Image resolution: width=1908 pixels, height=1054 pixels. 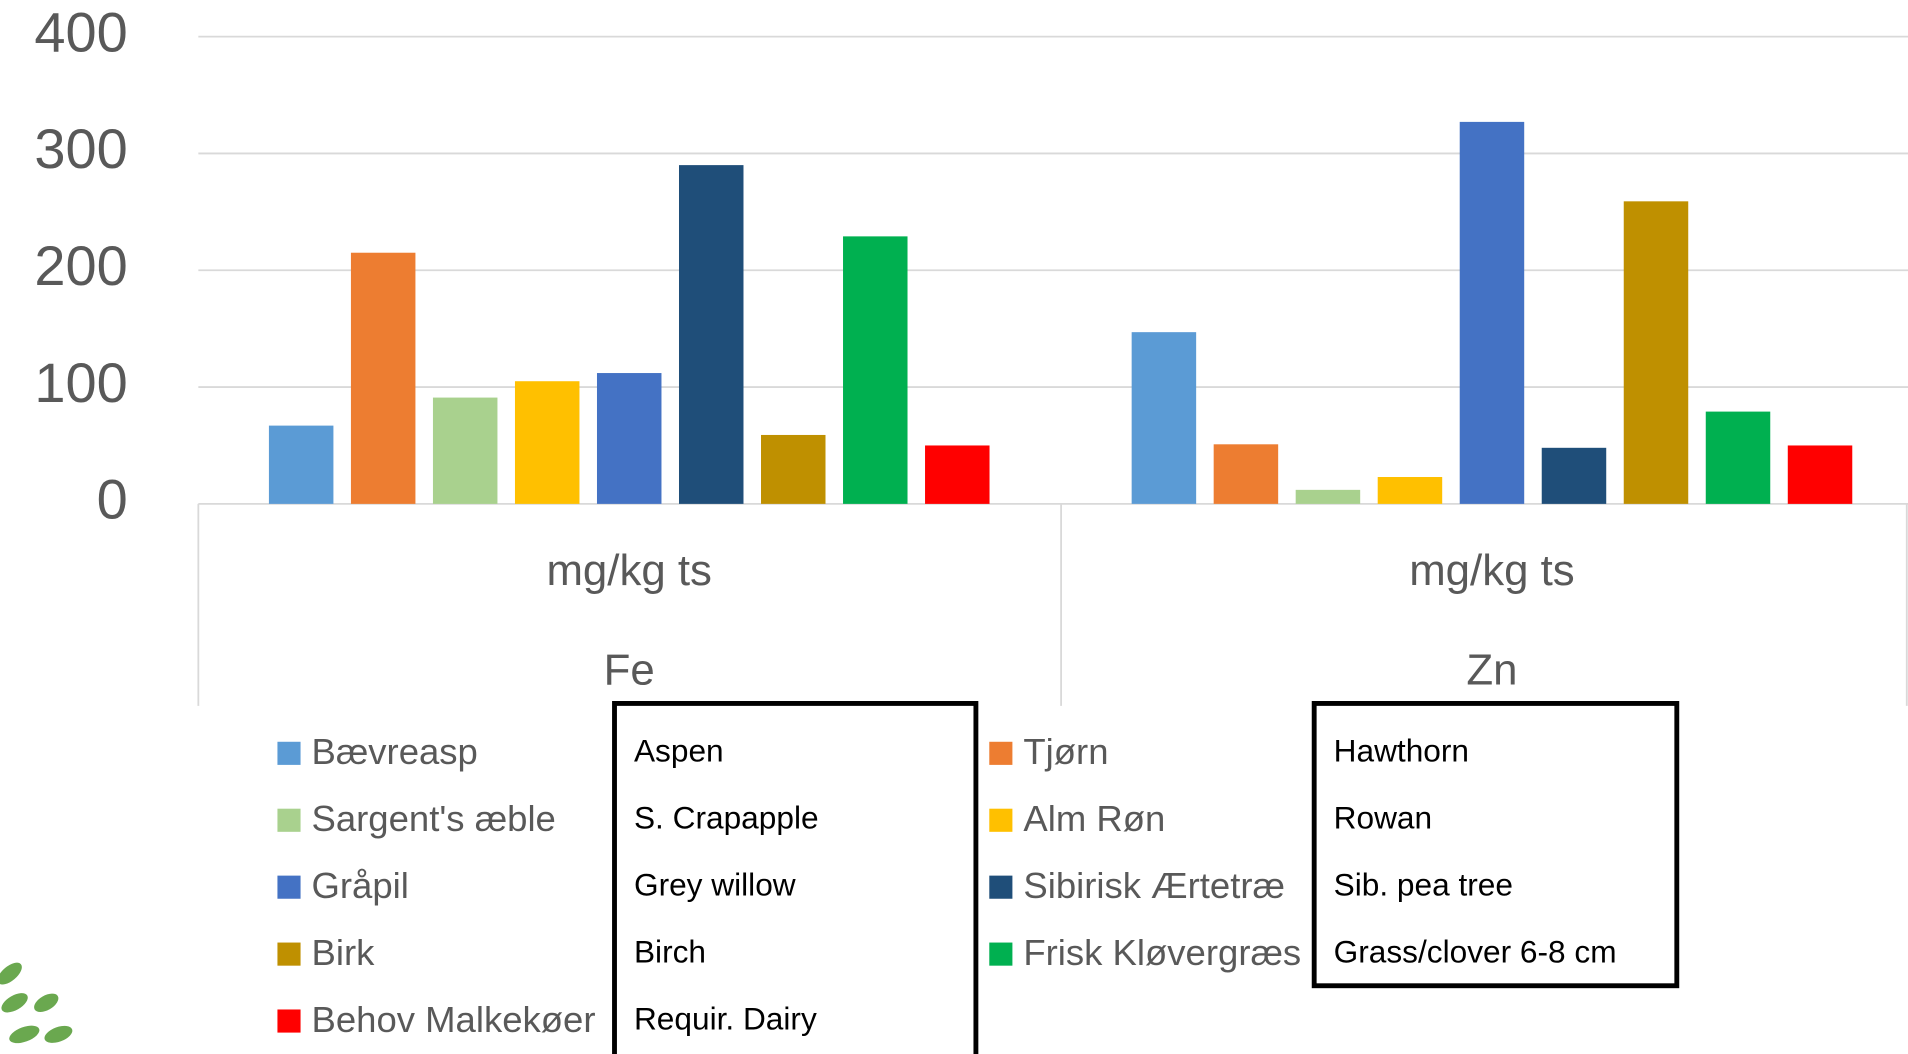 What do you see at coordinates (679, 751) in the screenshot?
I see `translation-label: Aspen` at bounding box center [679, 751].